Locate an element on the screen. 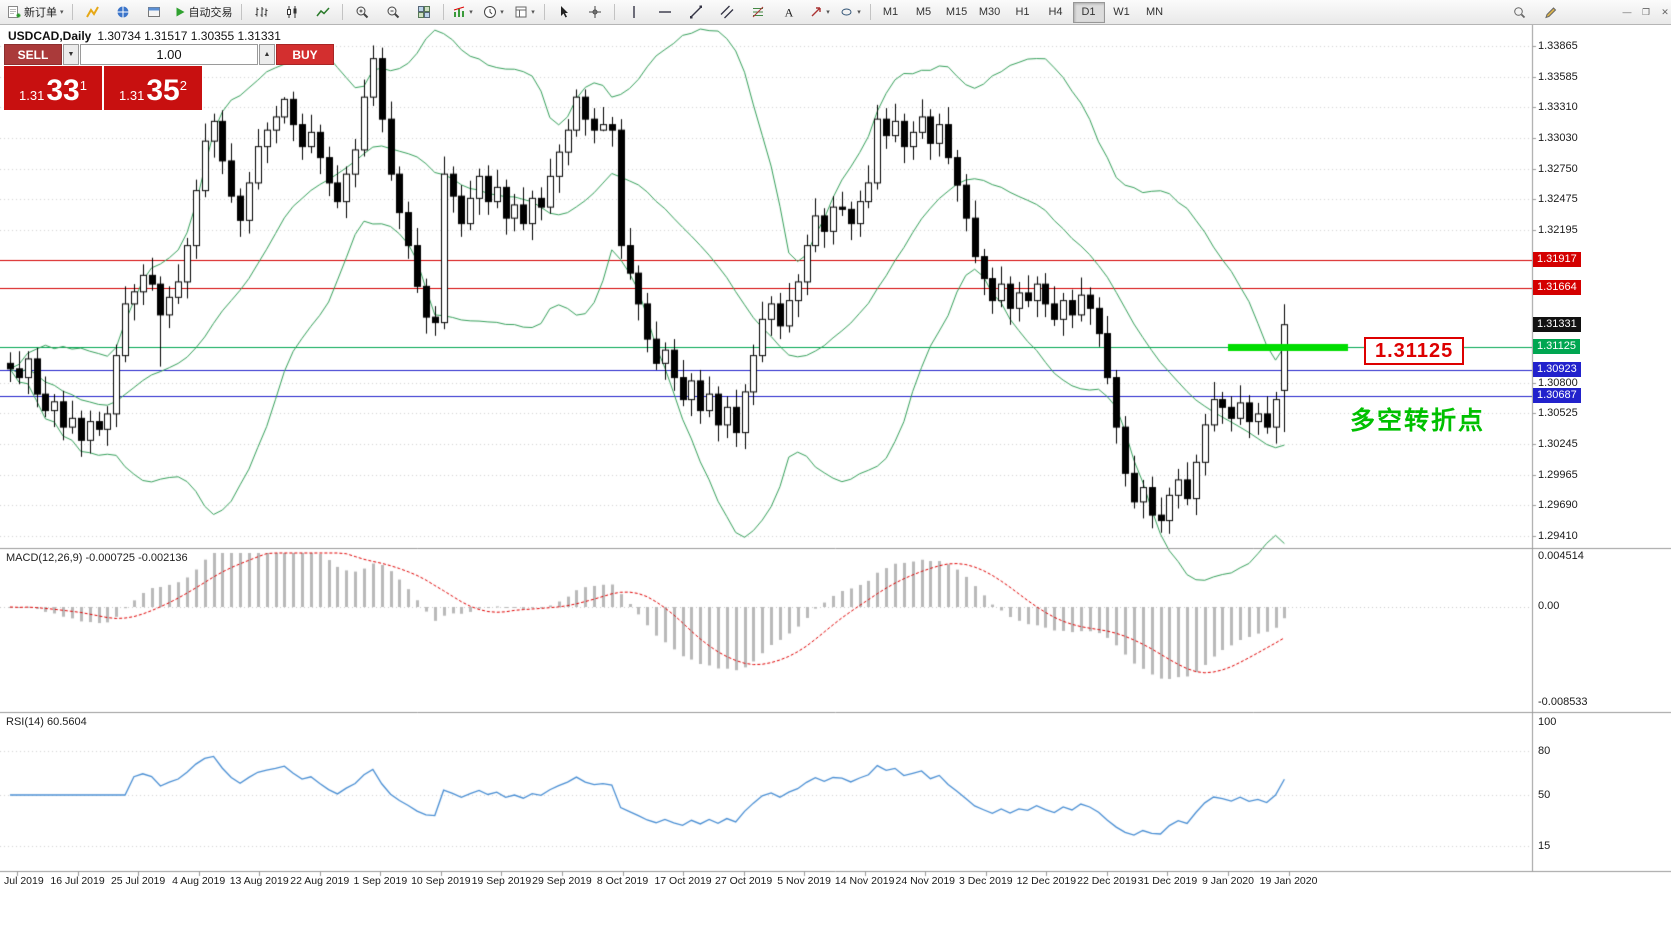 This screenshot has height=946, width=1671. date-axis-label: 27 Oct 2019 is located at coordinates (743, 881).